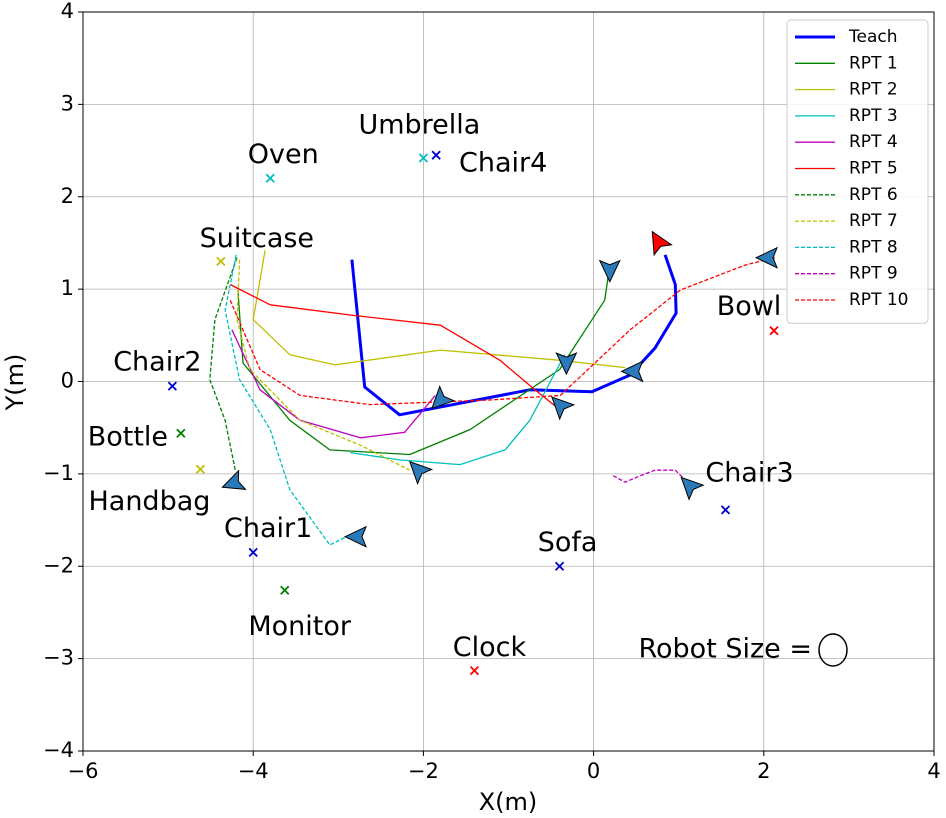  I want to click on object-label: Handbag, so click(149, 501).